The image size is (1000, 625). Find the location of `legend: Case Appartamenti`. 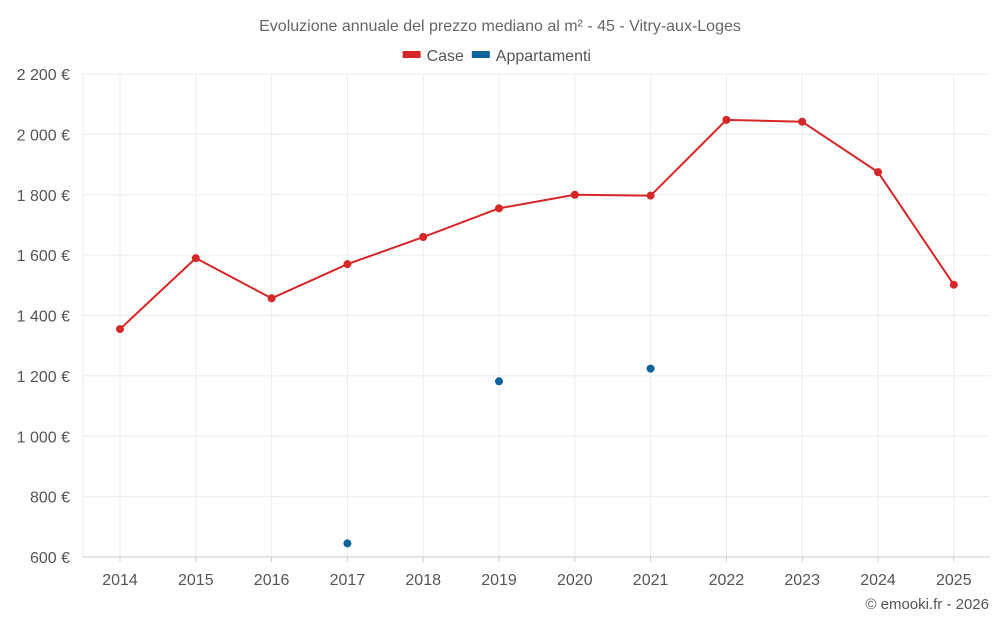

legend: Case Appartamenti is located at coordinates (496, 56).